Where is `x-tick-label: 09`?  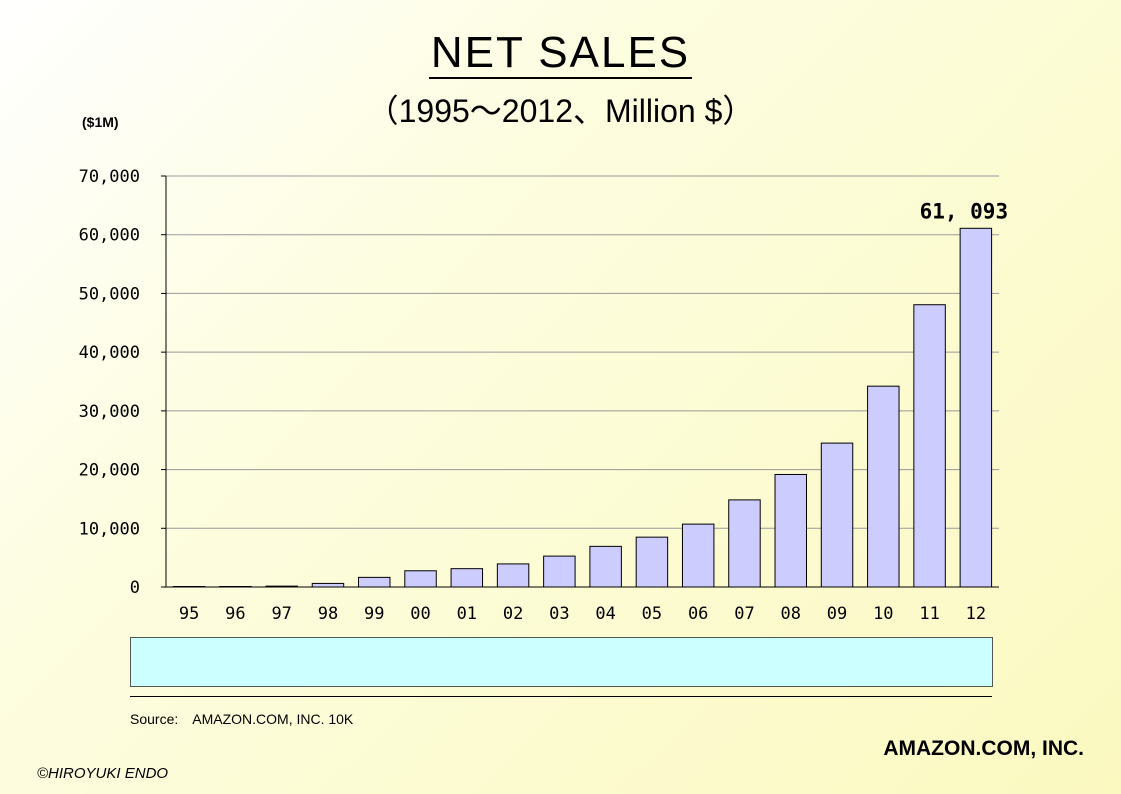
x-tick-label: 09 is located at coordinates (837, 614).